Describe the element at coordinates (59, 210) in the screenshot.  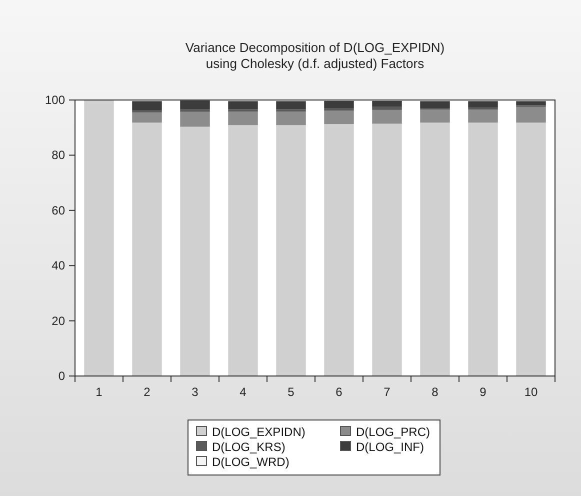
I see `y-tick-label: 60` at that location.